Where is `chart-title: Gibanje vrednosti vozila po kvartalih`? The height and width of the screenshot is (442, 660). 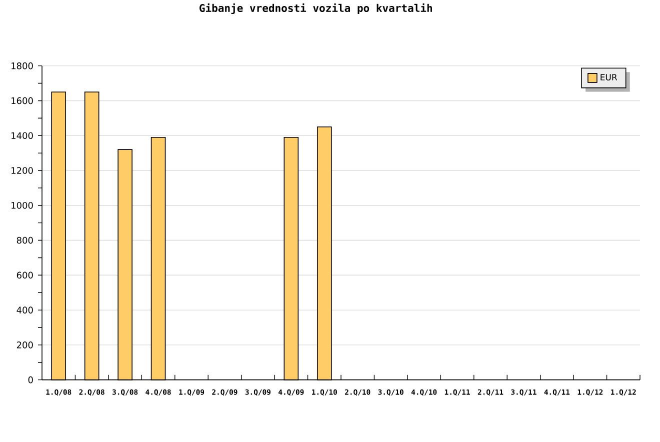 chart-title: Gibanje vrednosti vozila po kvartalih is located at coordinates (316, 8).